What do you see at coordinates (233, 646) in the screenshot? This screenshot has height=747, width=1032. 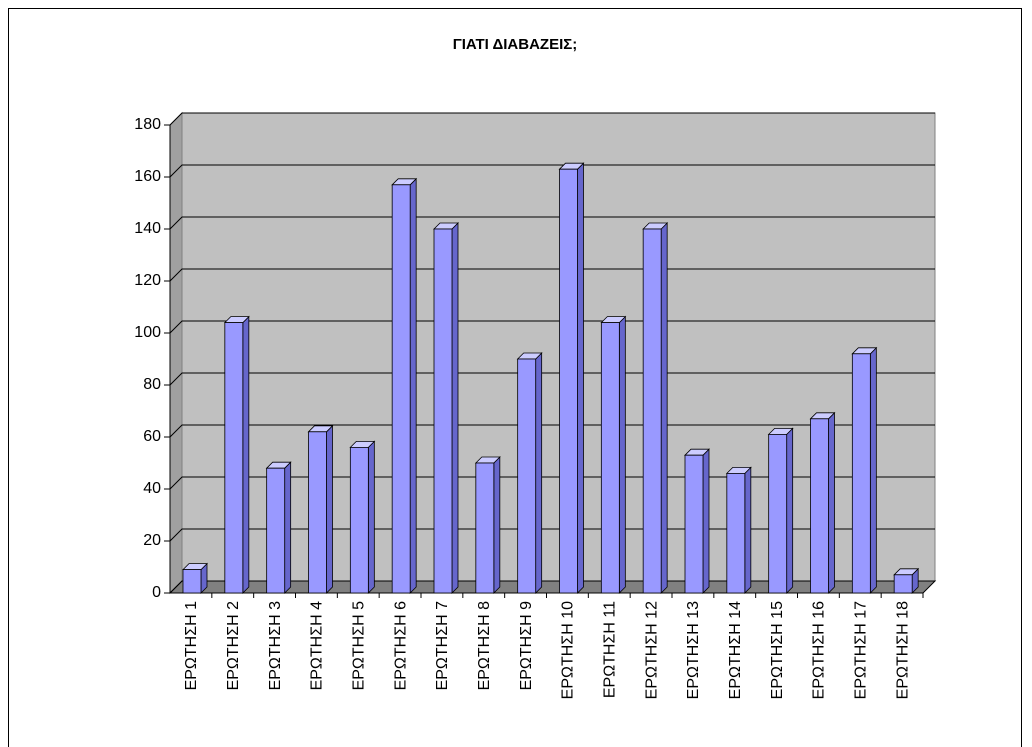 I see `x-tick-label: ΕΡΩΤΗΣΗ 2` at bounding box center [233, 646].